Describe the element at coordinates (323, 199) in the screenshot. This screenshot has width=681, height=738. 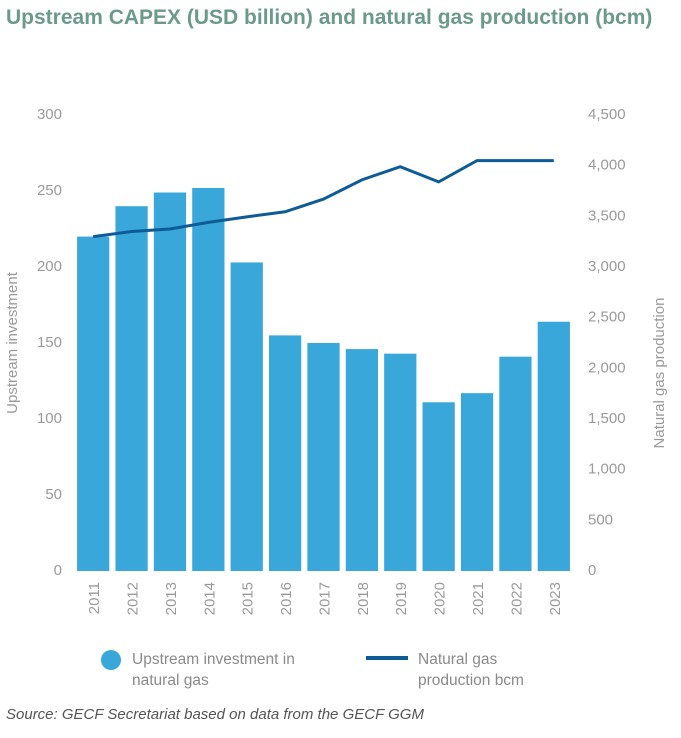
I see `line` at that location.